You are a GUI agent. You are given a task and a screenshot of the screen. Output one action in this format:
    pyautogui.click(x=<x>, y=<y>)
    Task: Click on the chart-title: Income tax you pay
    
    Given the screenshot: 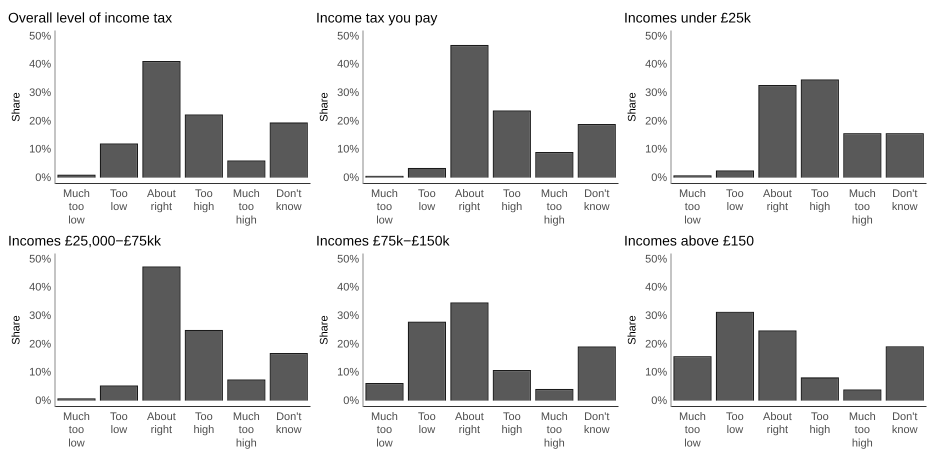 What is the action you would take?
    pyautogui.click(x=377, y=17)
    